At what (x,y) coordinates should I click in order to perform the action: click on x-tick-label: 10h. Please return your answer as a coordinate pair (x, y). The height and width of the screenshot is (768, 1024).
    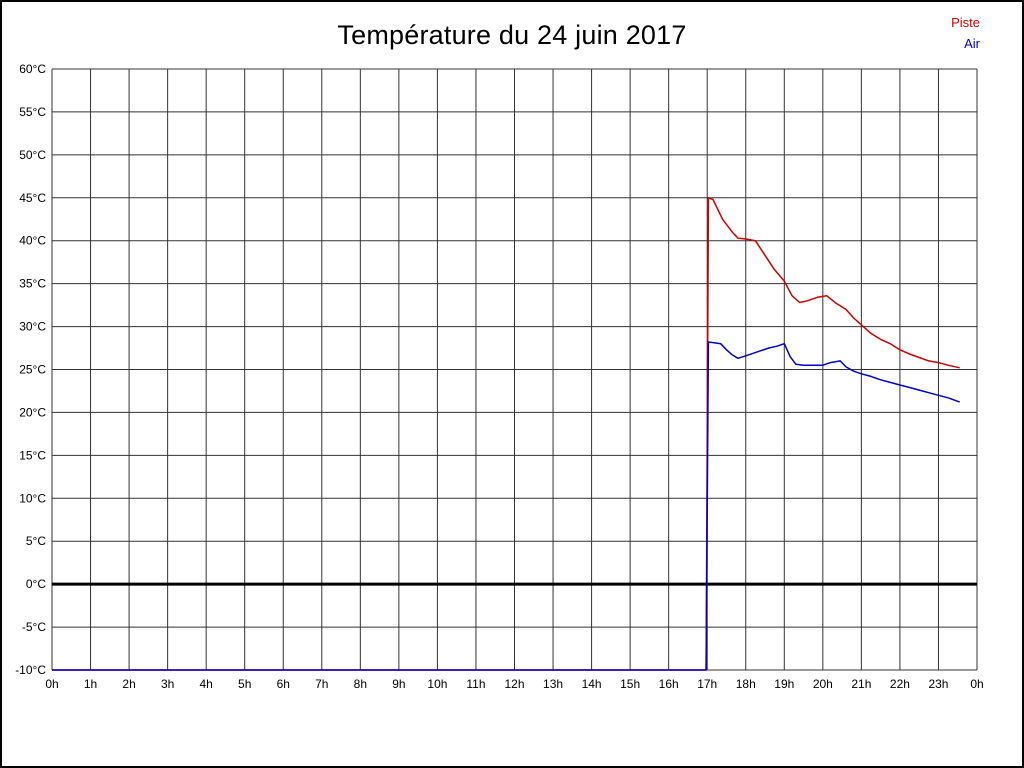
    Looking at the image, I should click on (437, 684).